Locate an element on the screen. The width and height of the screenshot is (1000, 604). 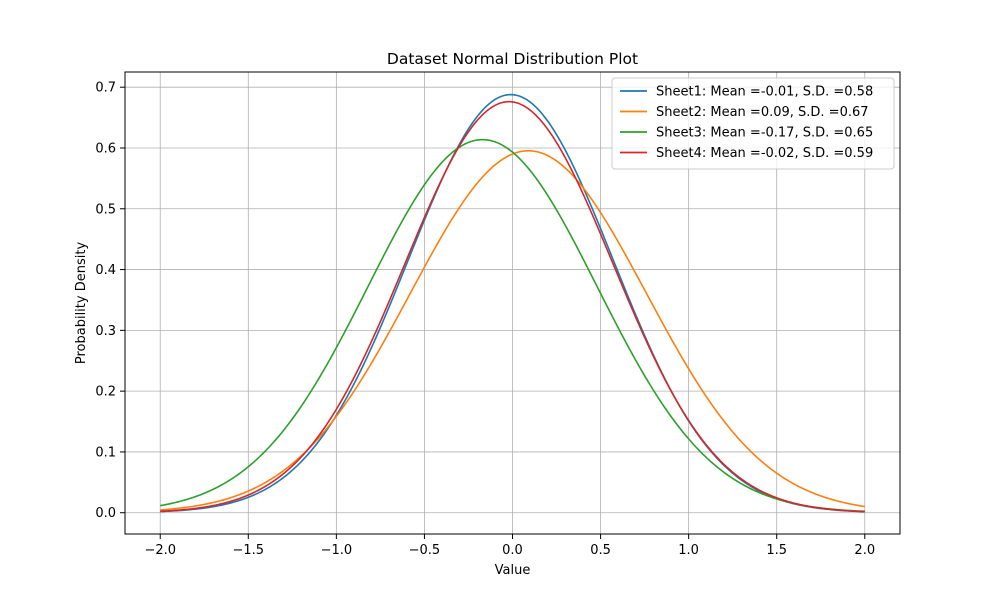
x-tick-label: 0.5 is located at coordinates (600, 550).